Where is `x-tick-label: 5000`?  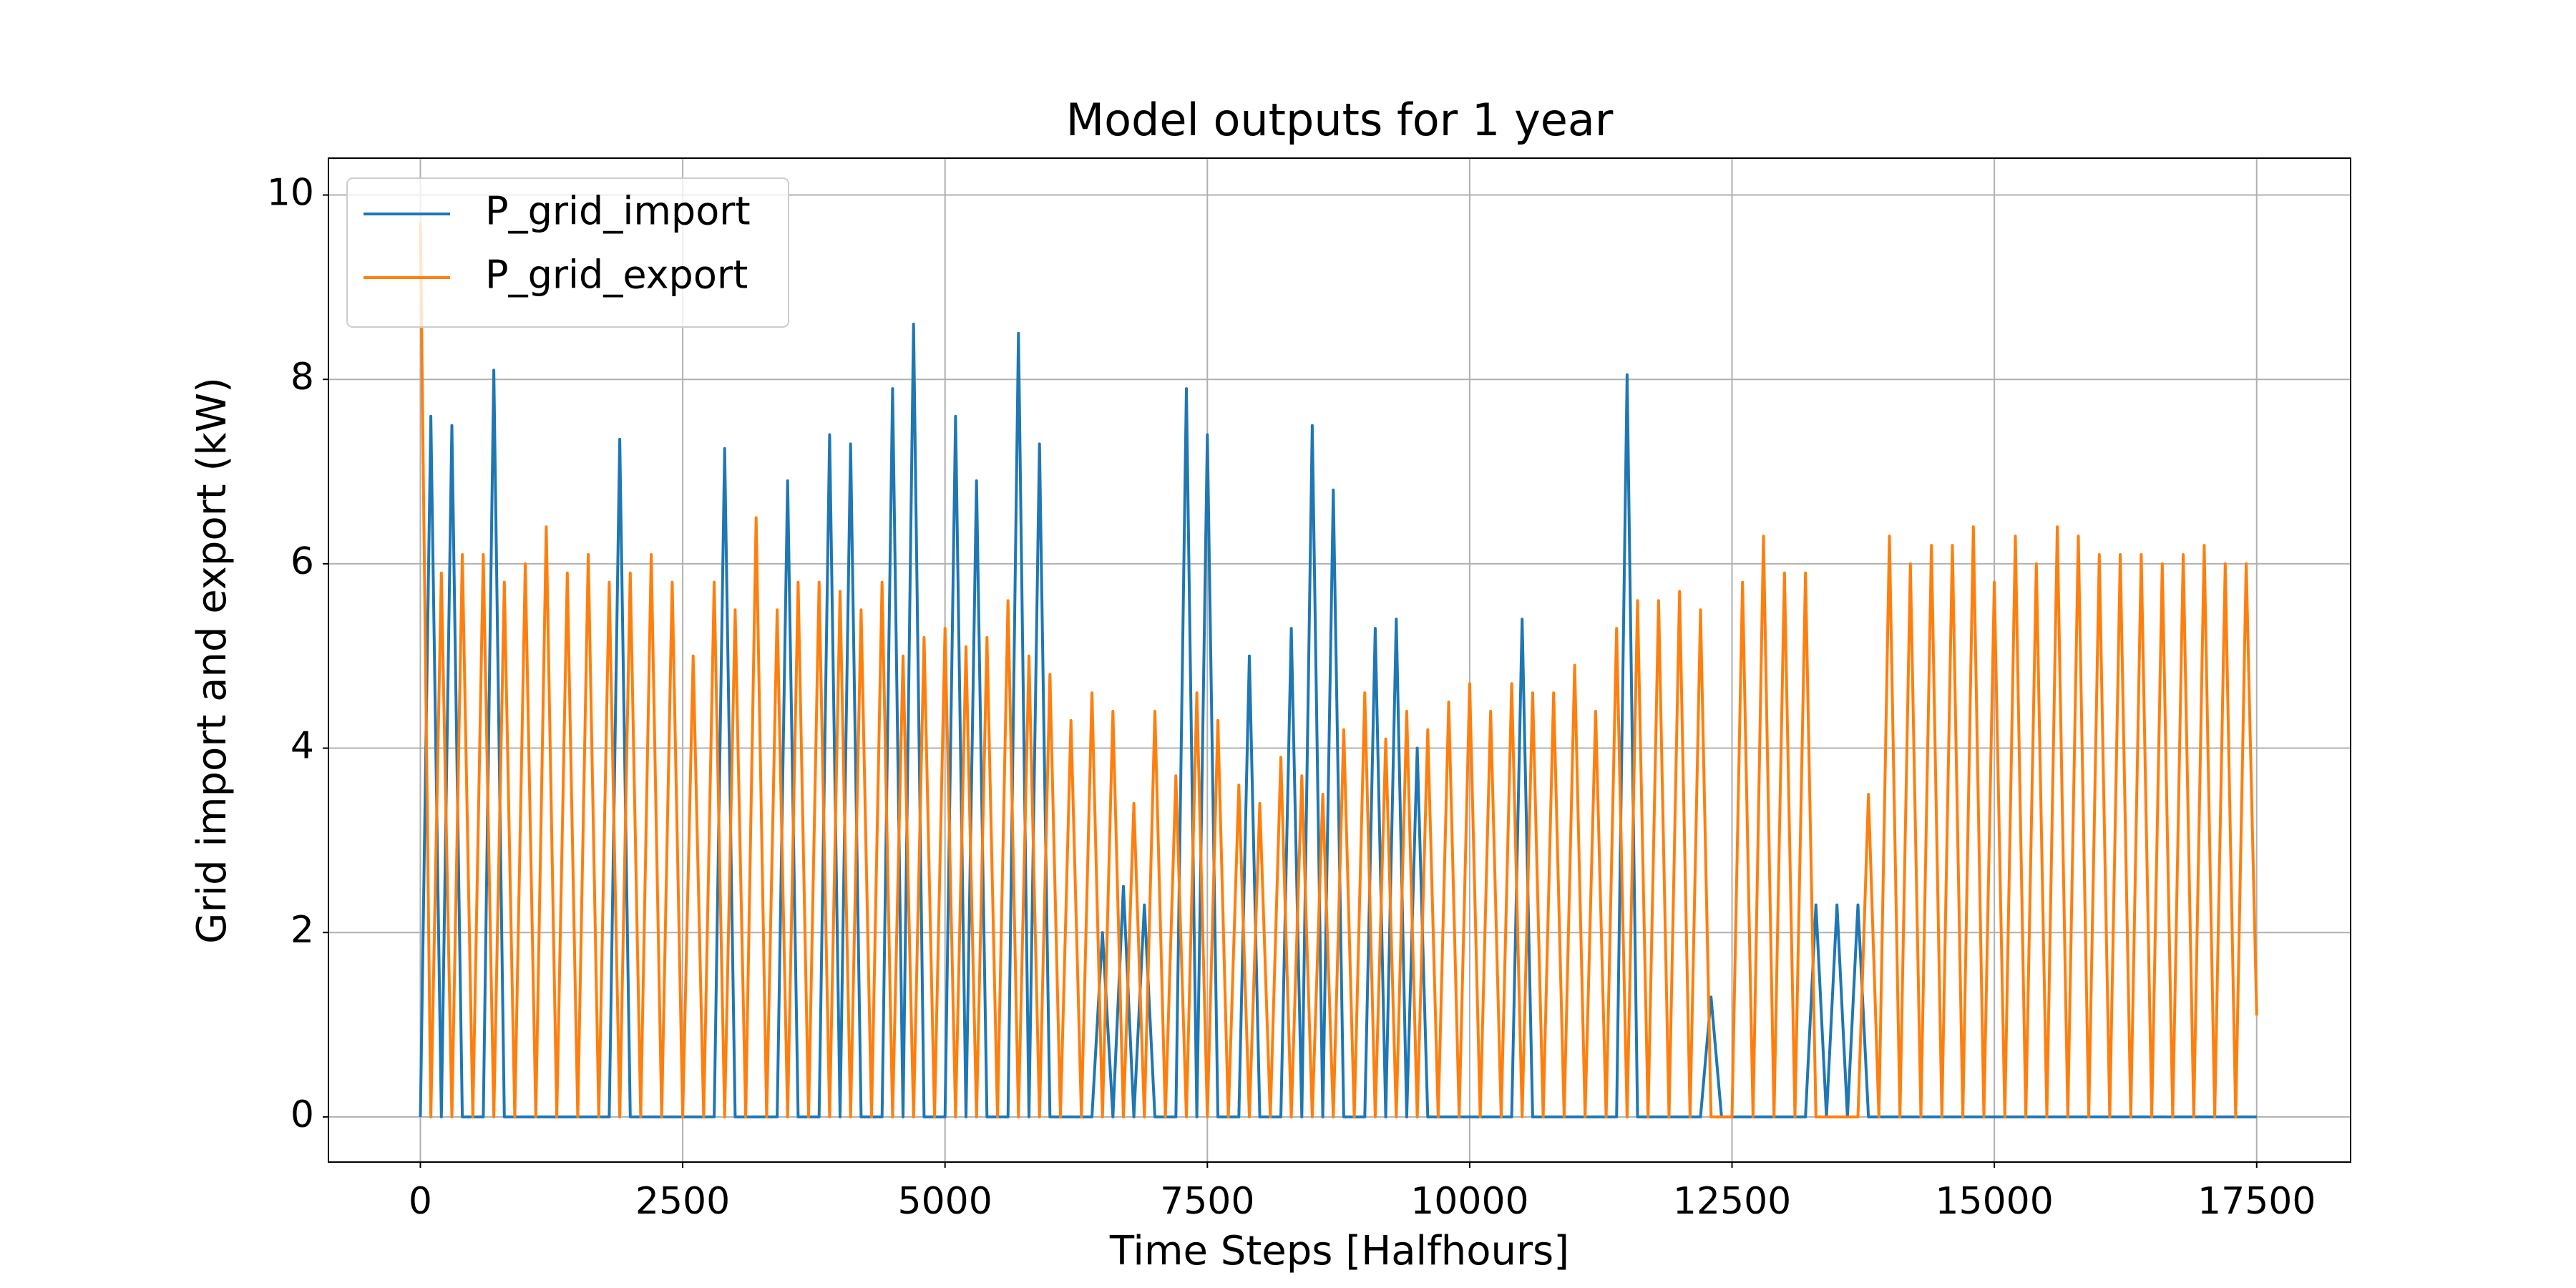 x-tick-label: 5000 is located at coordinates (945, 1201).